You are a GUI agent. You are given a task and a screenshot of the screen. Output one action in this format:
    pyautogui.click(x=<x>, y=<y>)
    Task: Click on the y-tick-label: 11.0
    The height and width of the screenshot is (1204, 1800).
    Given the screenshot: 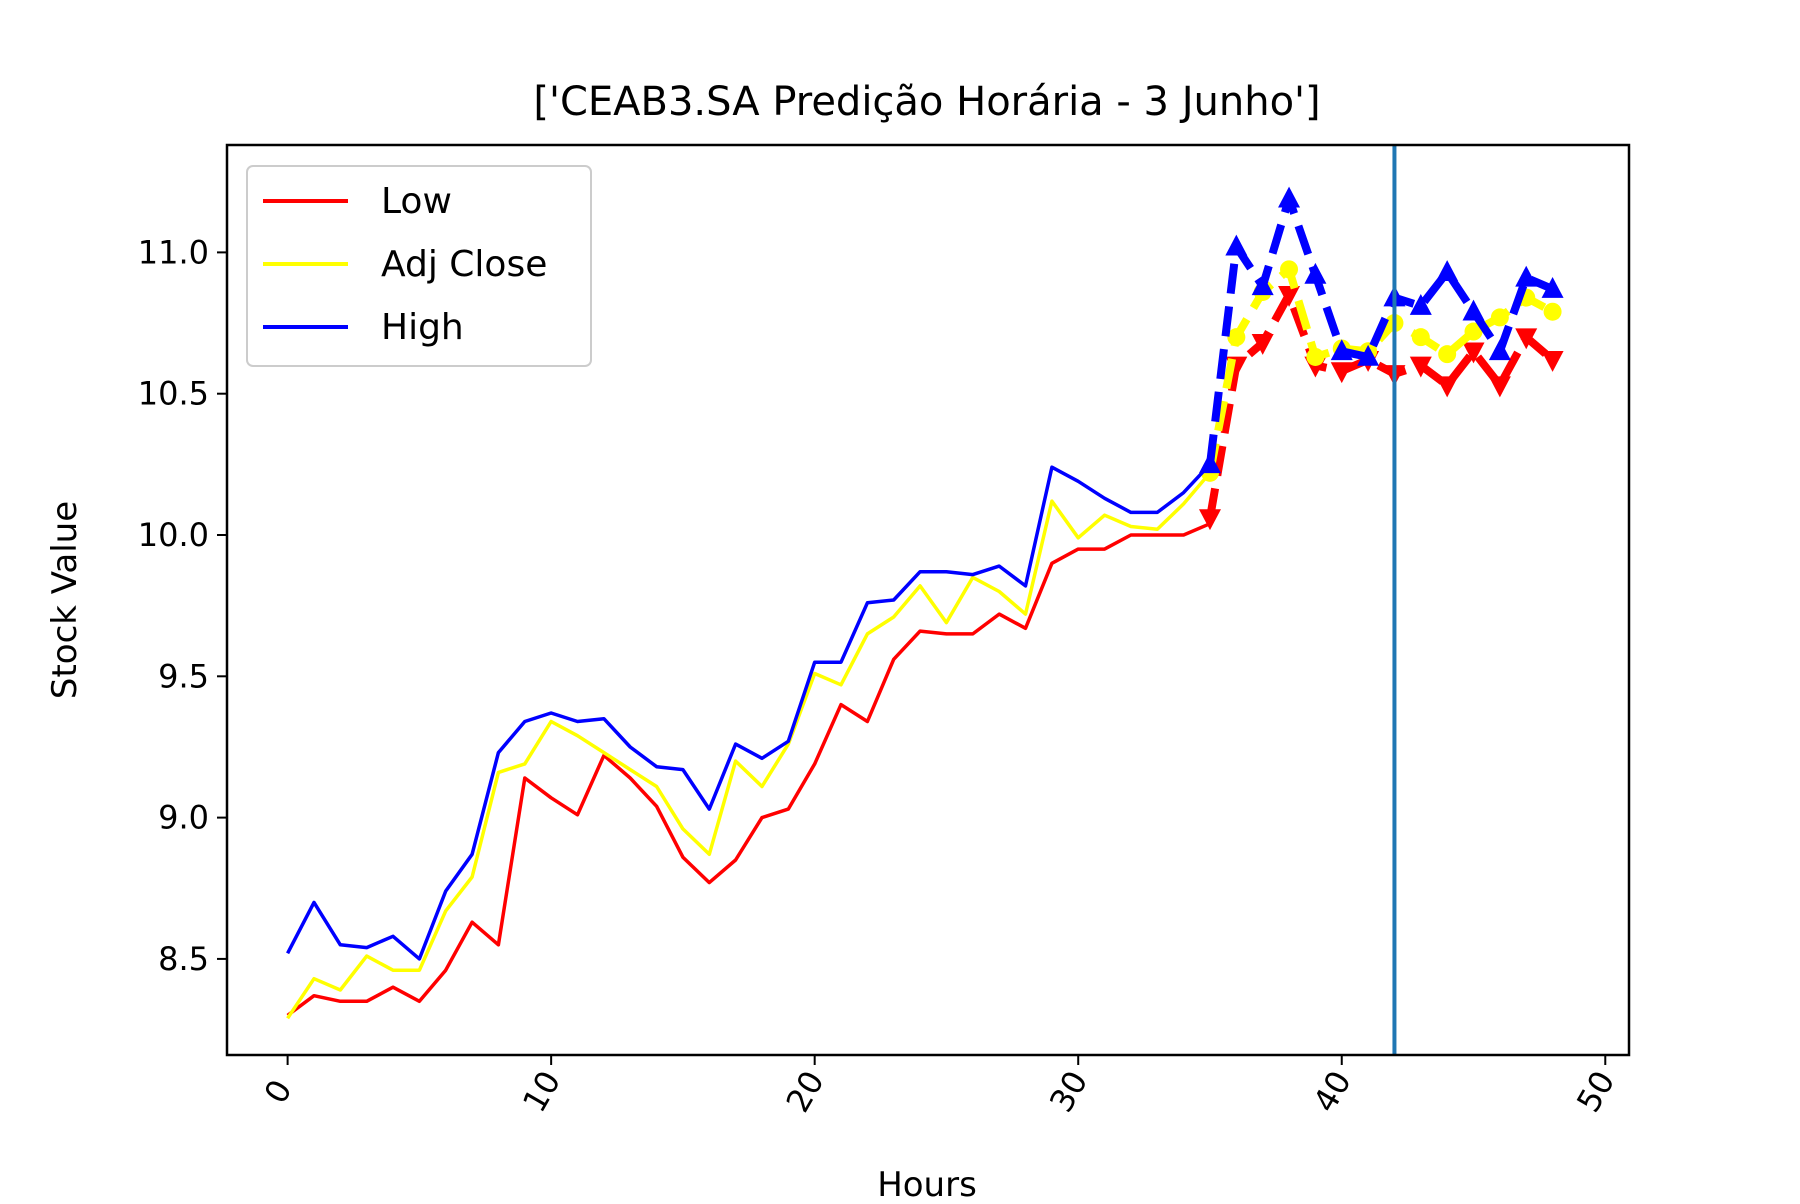 What is the action you would take?
    pyautogui.click(x=173, y=252)
    